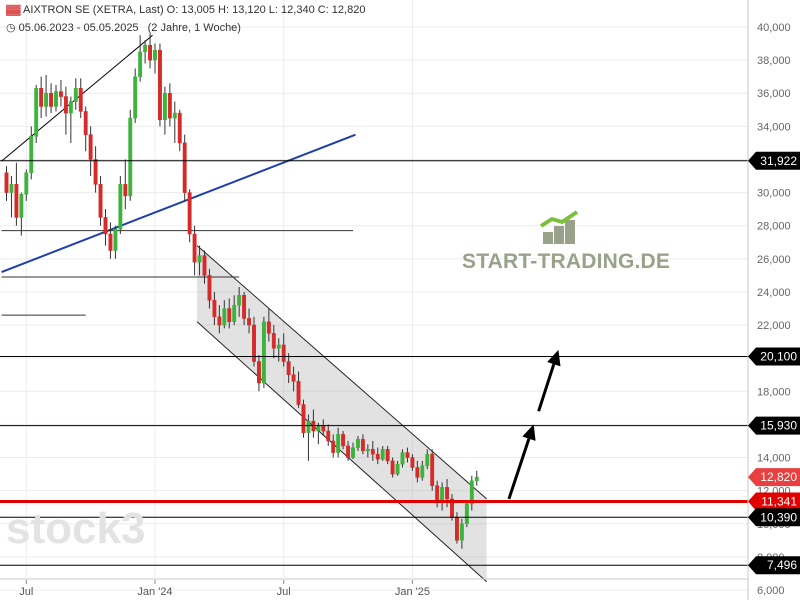 Image resolution: width=800 pixels, height=600 pixels. I want to click on y-tick-label: 38,000, so click(774, 61).